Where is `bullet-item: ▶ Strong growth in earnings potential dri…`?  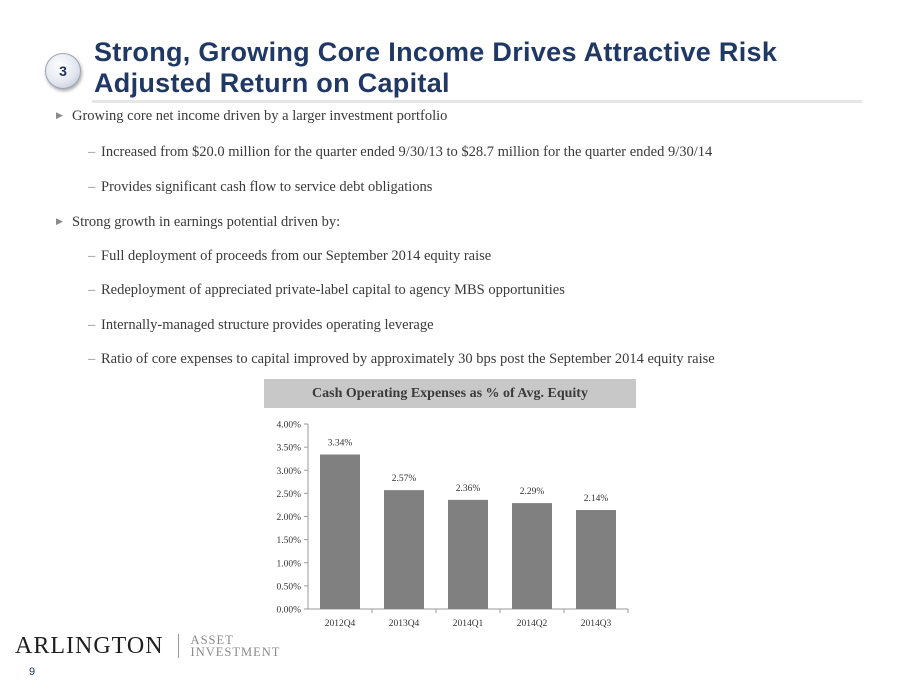
bullet-item: ▶ Strong growth in earnings potential dri… is located at coordinates (198, 222).